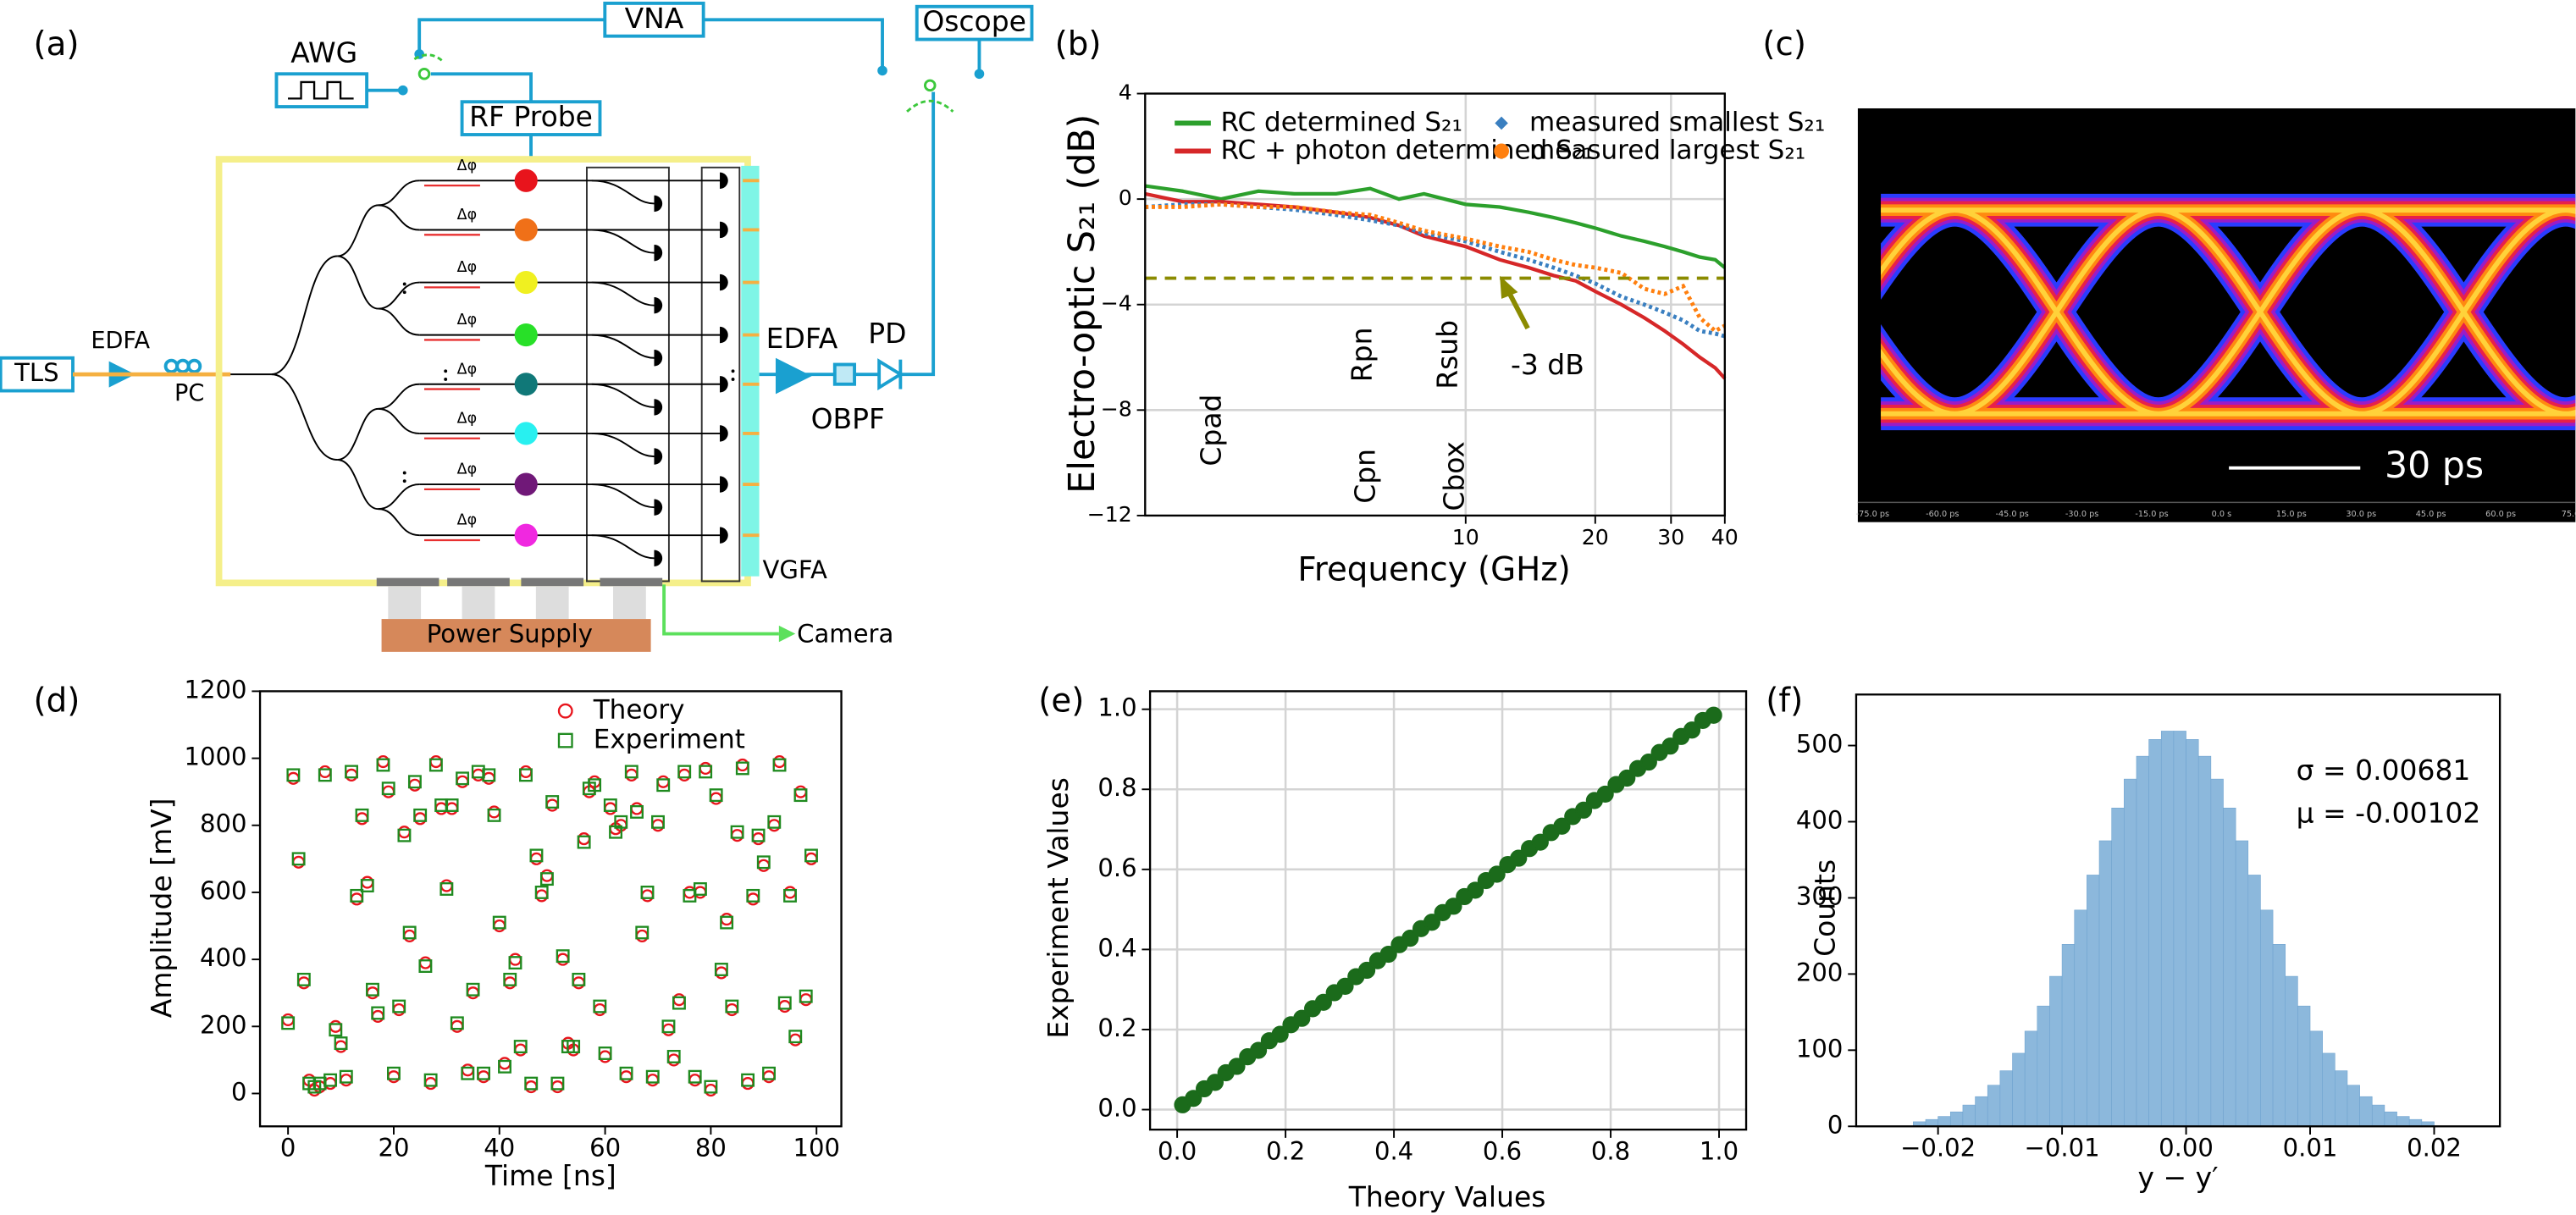 This screenshot has width=2576, height=1215. Describe the element at coordinates (711, 1147) in the screenshot. I see `x-tick-label: 80` at that location.